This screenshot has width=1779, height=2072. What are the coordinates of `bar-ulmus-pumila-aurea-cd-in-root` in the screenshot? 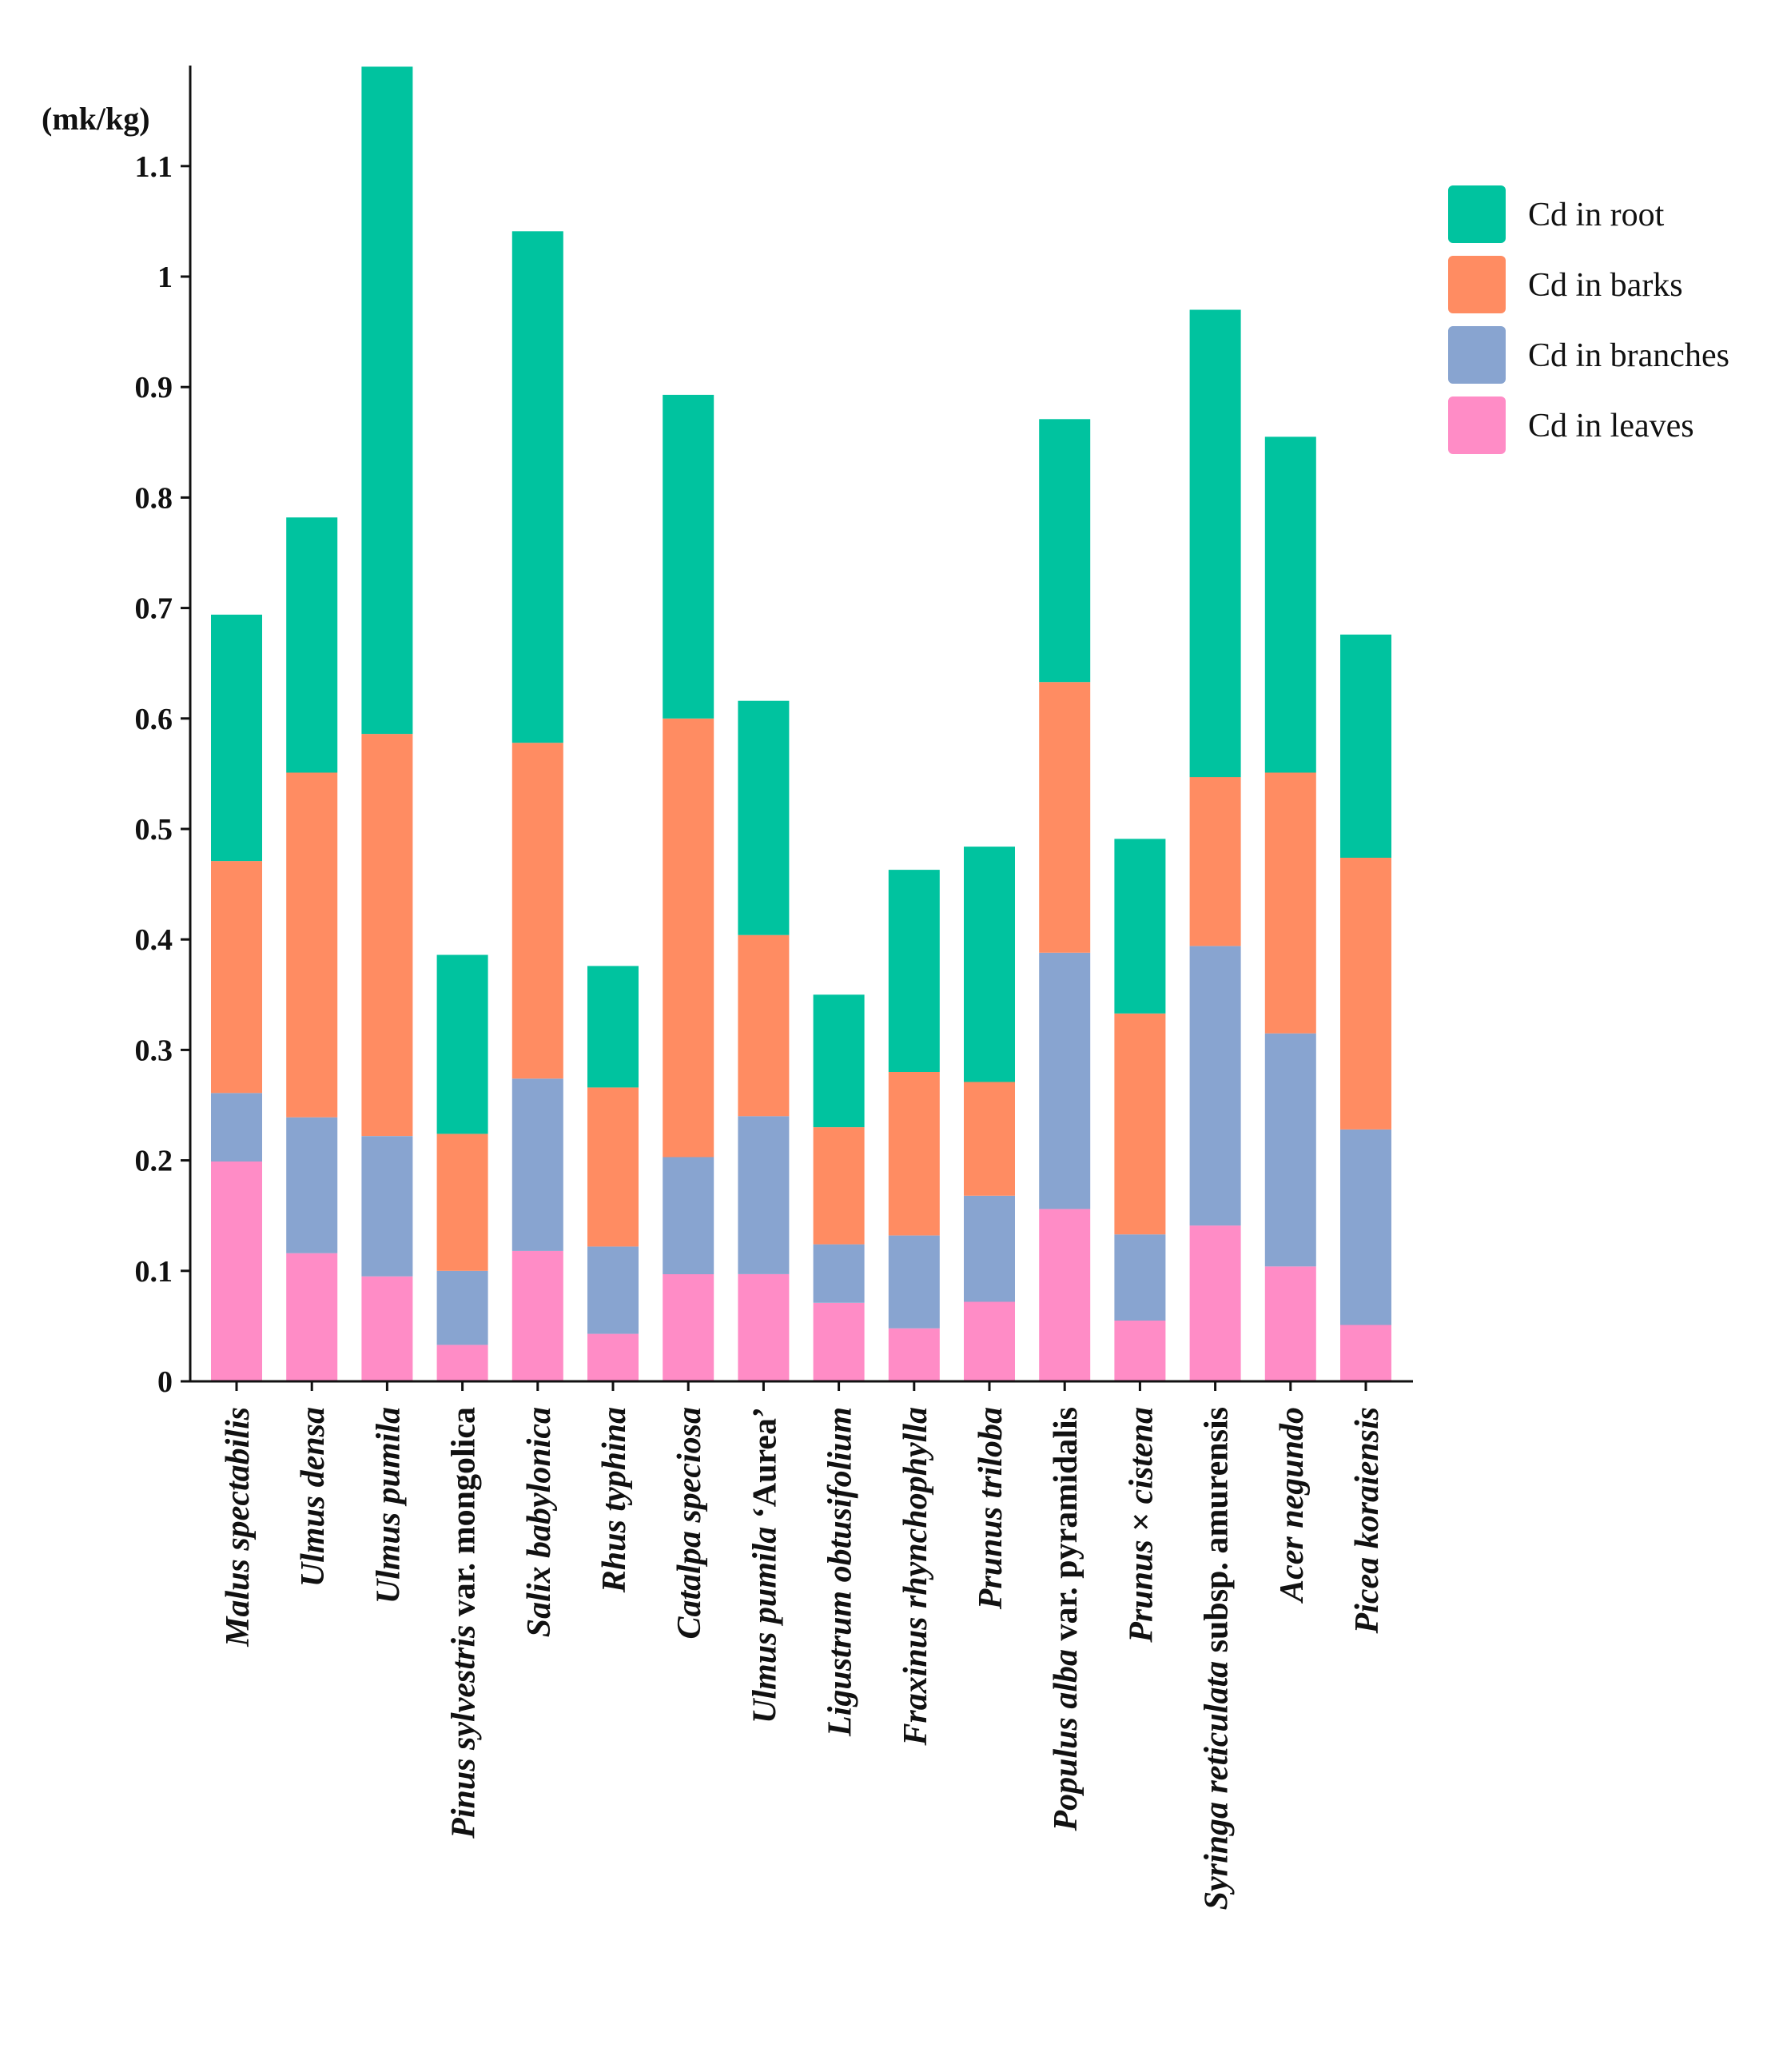 It's located at (764, 817).